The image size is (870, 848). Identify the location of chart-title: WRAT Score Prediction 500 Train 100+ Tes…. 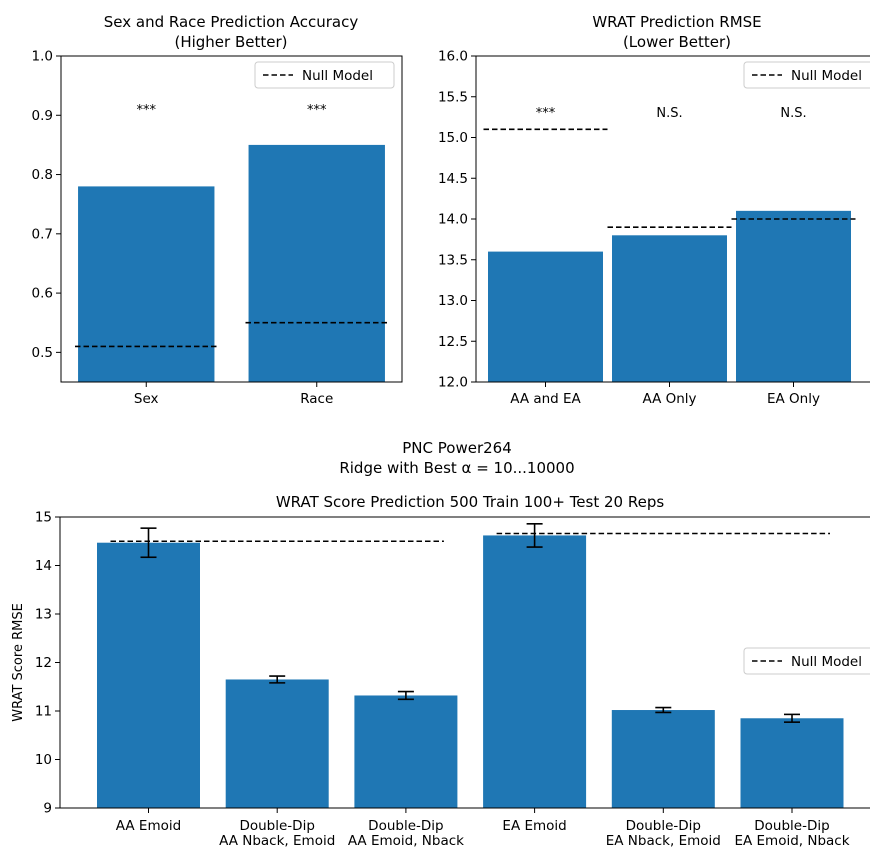
(470, 502).